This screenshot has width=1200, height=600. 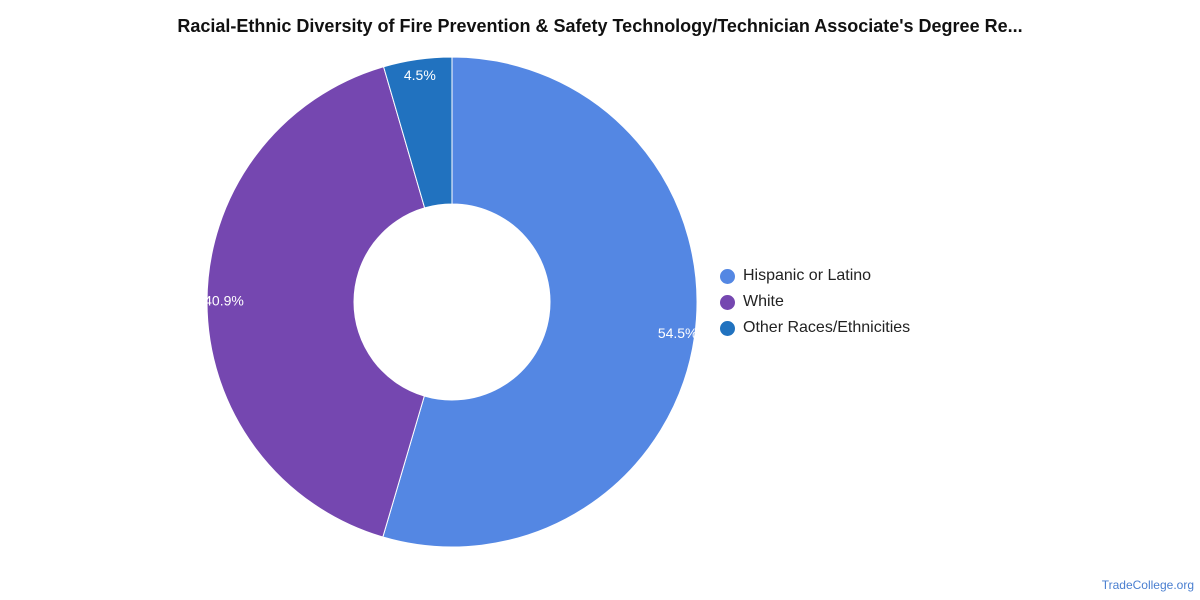 What do you see at coordinates (807, 275) in the screenshot?
I see `legend-label-hispanic-or-latino: Hispanic or Latino` at bounding box center [807, 275].